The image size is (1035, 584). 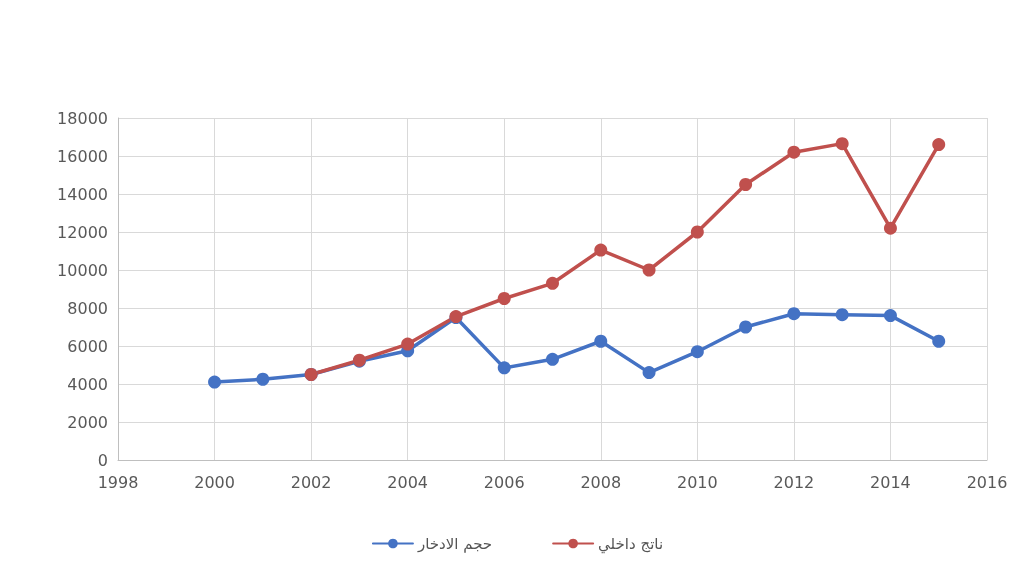 I want to click on y-tick-label: 2000, so click(x=87, y=422).